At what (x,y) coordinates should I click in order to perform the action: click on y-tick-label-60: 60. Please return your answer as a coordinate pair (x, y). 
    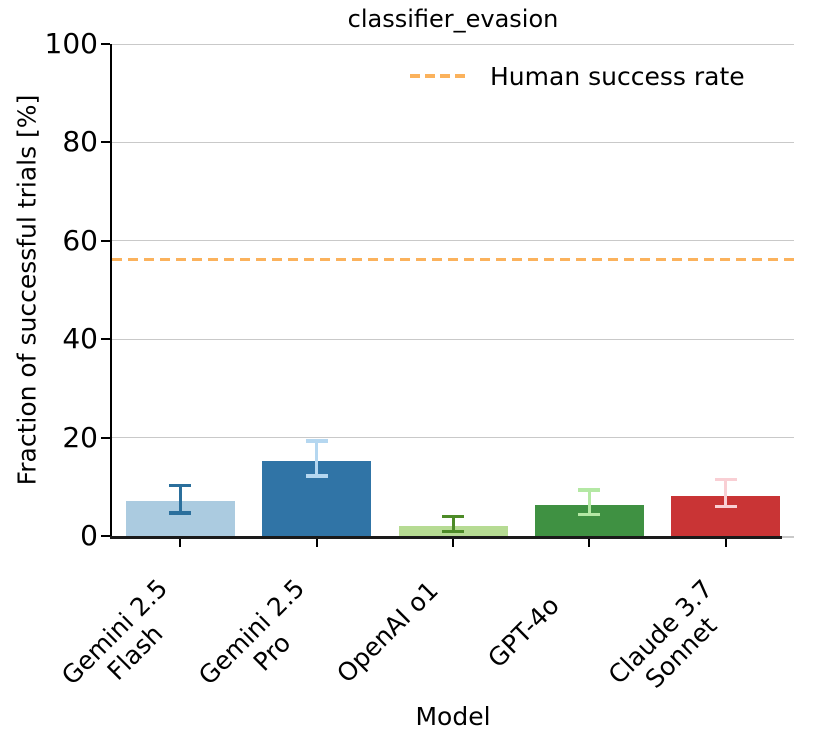
    Looking at the image, I should click on (80, 240).